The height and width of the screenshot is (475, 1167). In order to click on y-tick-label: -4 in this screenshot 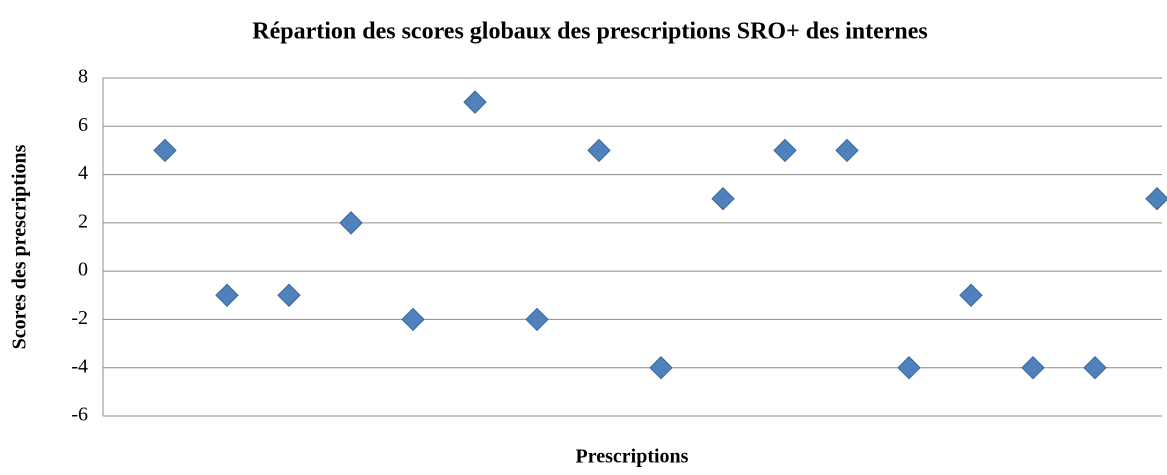, I will do `click(79, 366)`.